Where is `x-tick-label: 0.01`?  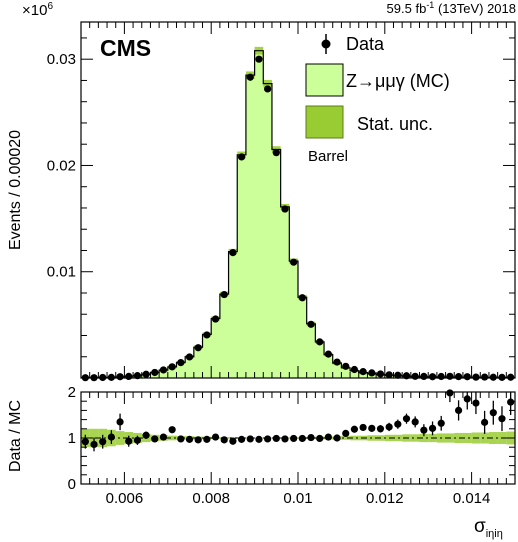
x-tick-label: 0.01 is located at coordinates (297, 498).